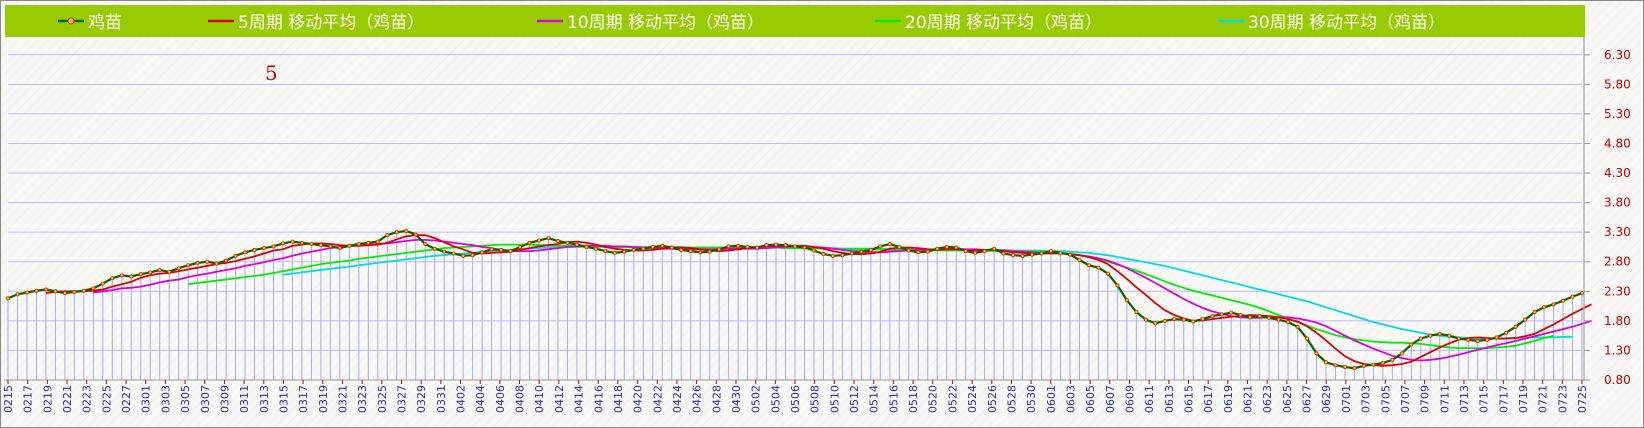 Image resolution: width=1644 pixels, height=428 pixels. What do you see at coordinates (1326, 399) in the screenshot?
I see `x-tick-label: 0629` at bounding box center [1326, 399].